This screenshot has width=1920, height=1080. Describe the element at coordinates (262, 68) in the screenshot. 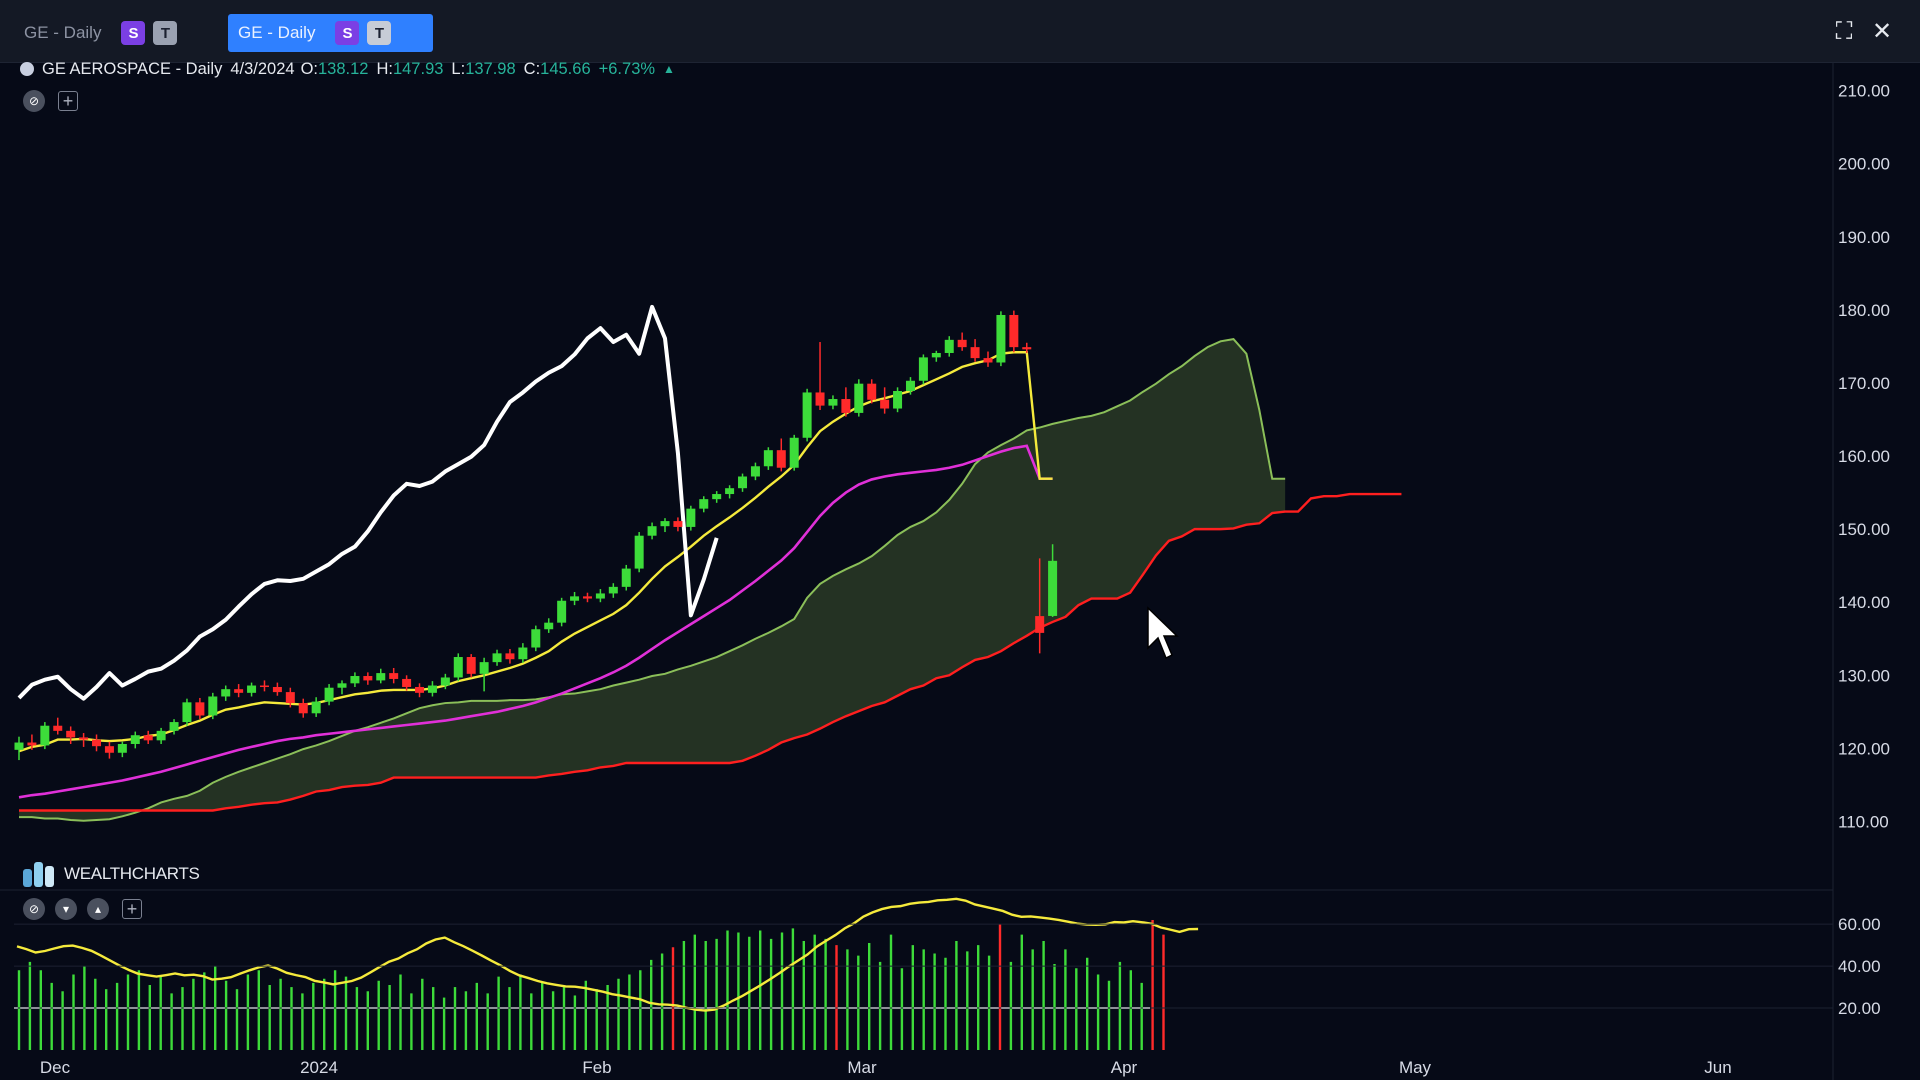

I see `bar-date: 4/3/2024` at that location.